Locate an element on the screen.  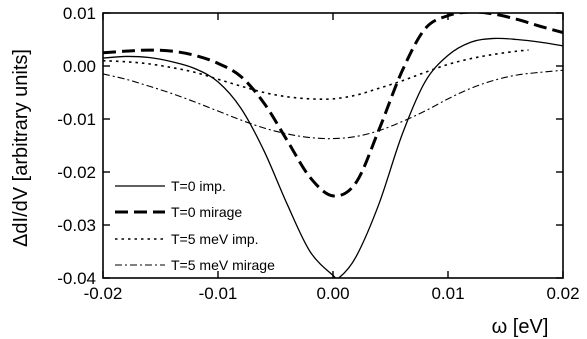
x-tick-label: 0.01 is located at coordinates (447, 293).